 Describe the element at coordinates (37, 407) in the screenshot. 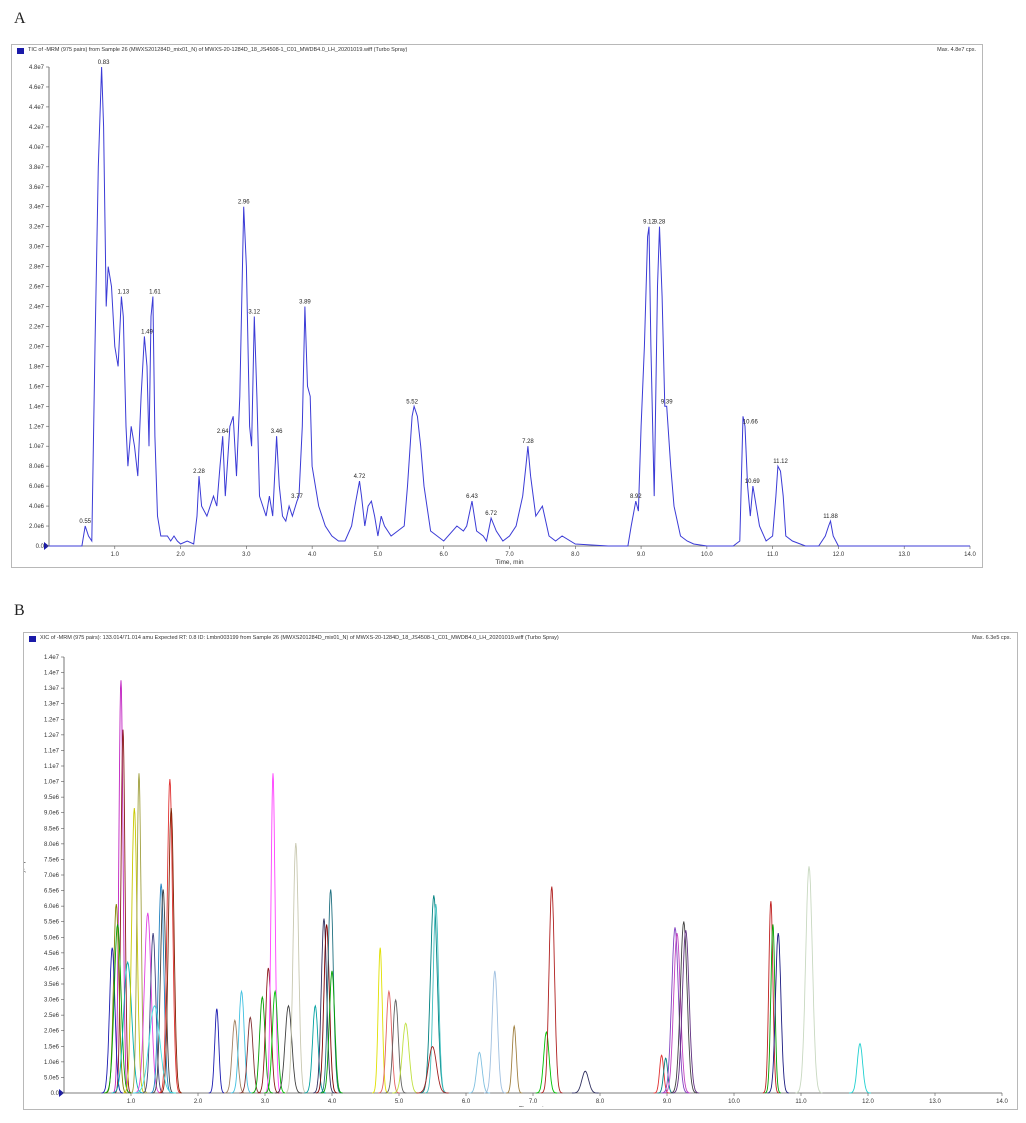

I see `y-tick-label: 1.4e7` at that location.